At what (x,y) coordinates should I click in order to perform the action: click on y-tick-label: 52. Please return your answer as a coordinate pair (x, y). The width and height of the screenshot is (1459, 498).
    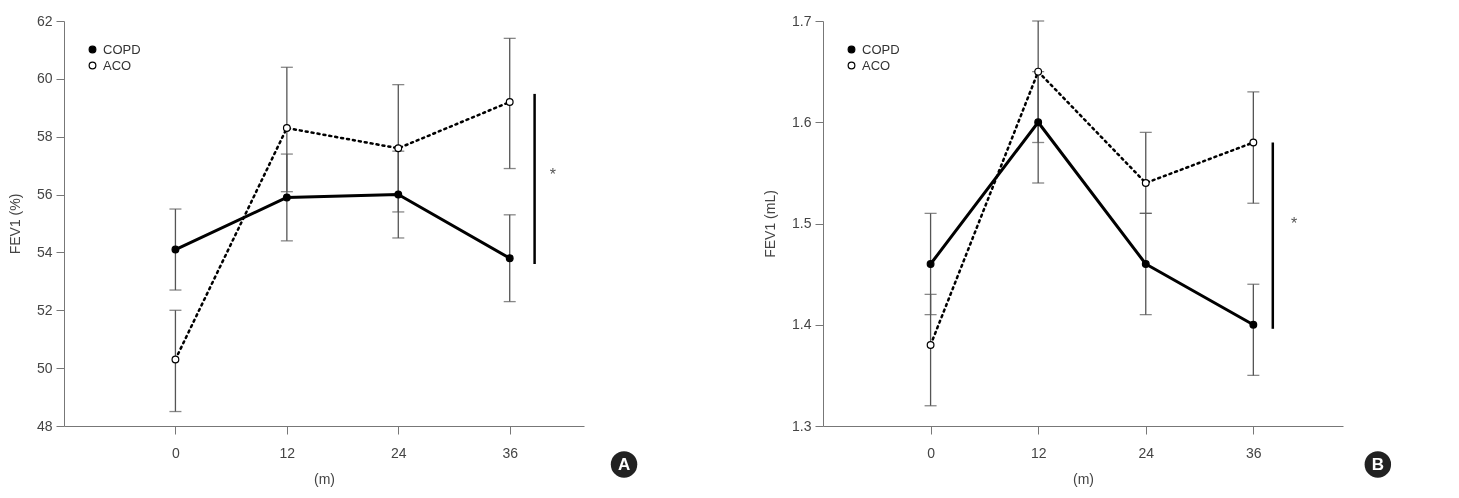
    Looking at the image, I should click on (44, 309).